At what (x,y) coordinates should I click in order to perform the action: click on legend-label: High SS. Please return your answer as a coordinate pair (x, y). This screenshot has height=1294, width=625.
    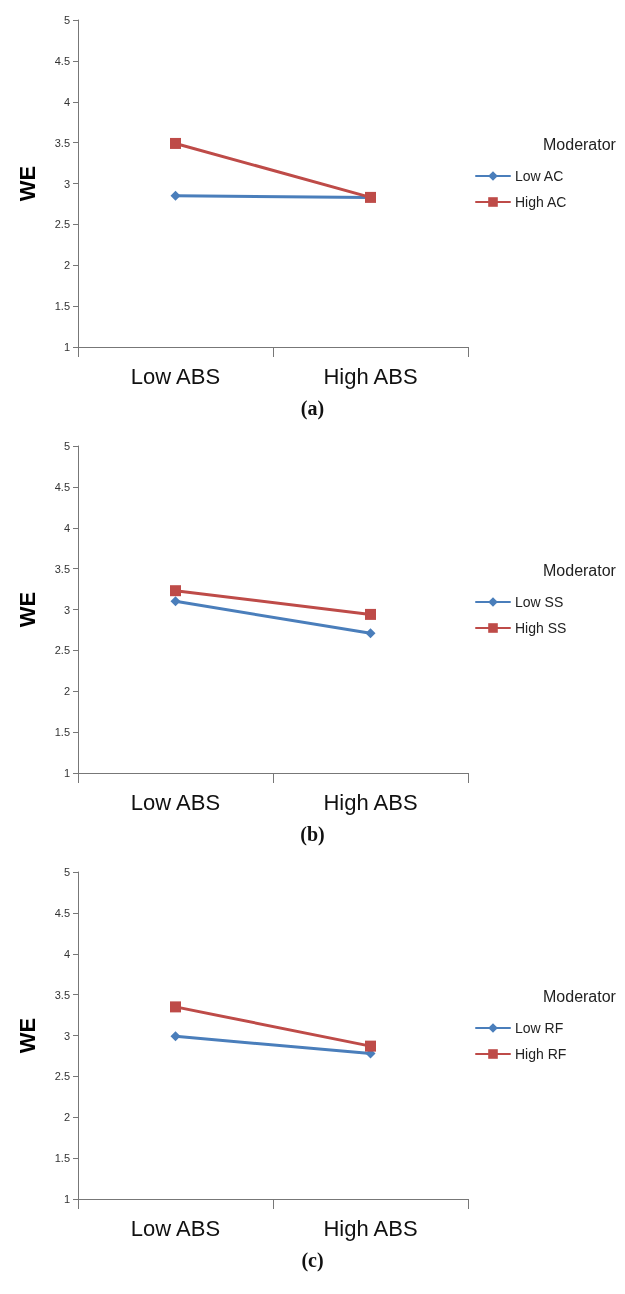
    Looking at the image, I should click on (541, 628).